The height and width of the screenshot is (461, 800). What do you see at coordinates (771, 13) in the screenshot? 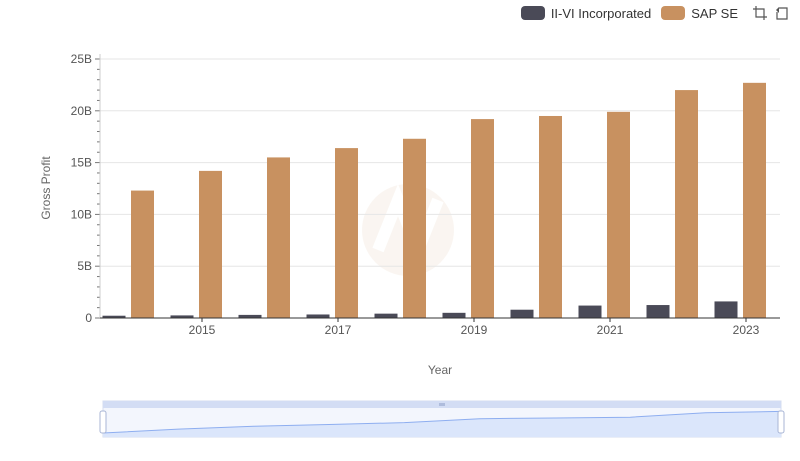
I see `chart-toolbox` at bounding box center [771, 13].